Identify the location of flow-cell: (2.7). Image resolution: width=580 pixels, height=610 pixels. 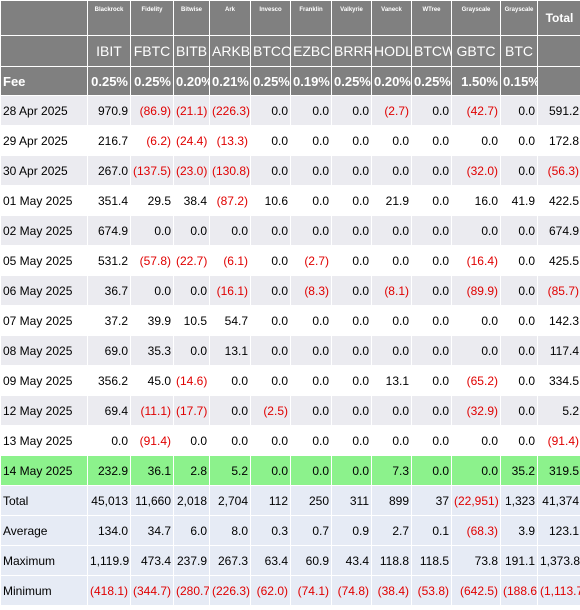
(391, 110).